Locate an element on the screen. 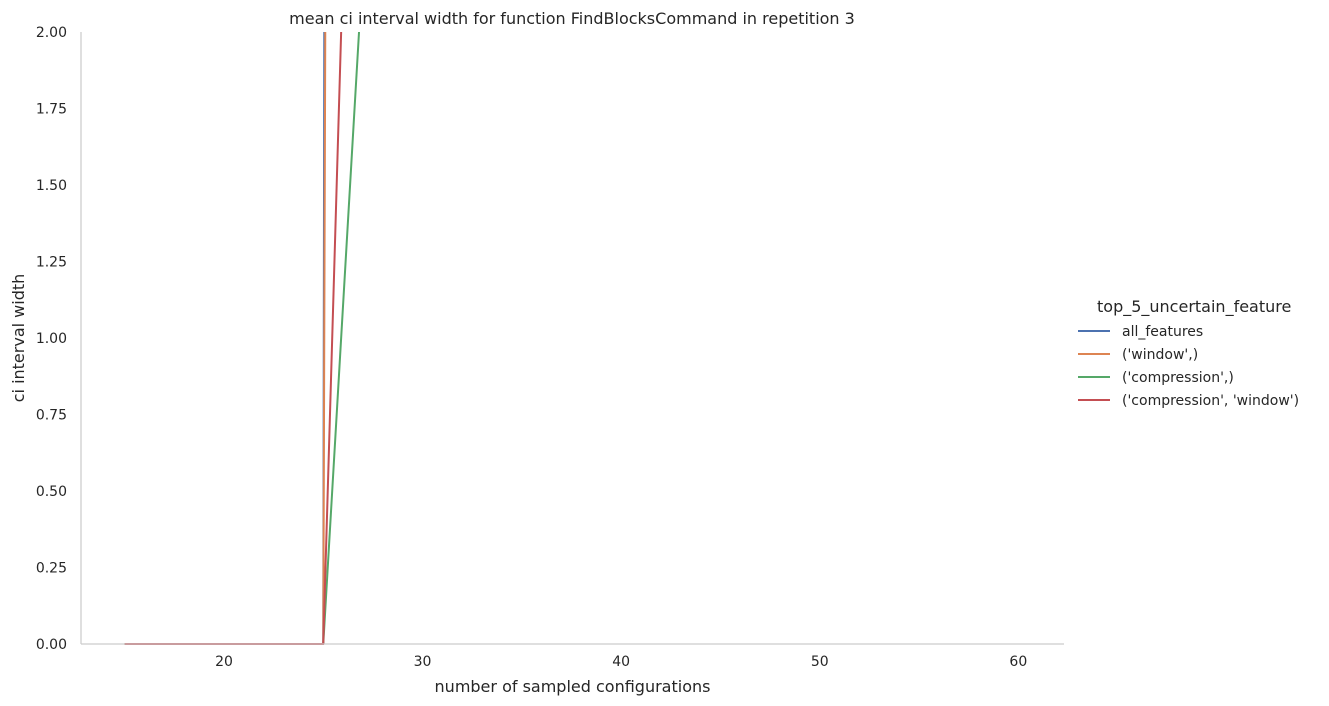 Image resolution: width=1329 pixels, height=706 pixels. x-axis-label: number of sampled configurations is located at coordinates (573, 686).